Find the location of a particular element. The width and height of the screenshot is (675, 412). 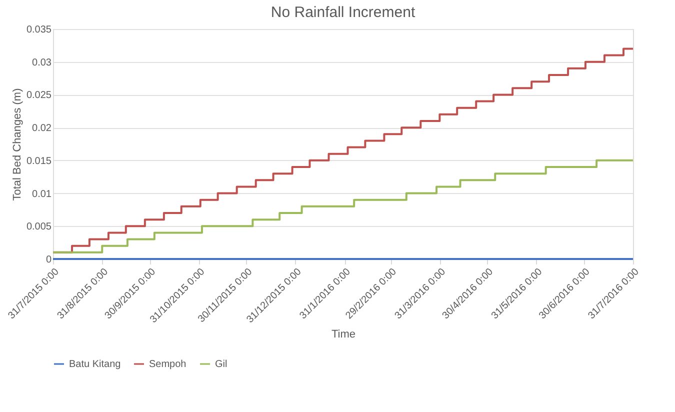

y-tick-label: 0.02 is located at coordinates (42, 128).